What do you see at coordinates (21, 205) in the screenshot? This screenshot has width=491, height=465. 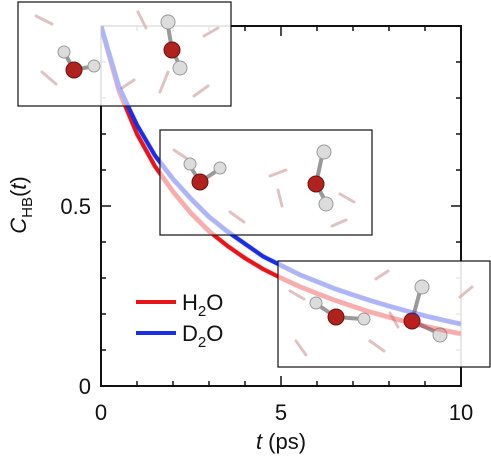 I see `y-axis-title: CHB(t)` at bounding box center [21, 205].